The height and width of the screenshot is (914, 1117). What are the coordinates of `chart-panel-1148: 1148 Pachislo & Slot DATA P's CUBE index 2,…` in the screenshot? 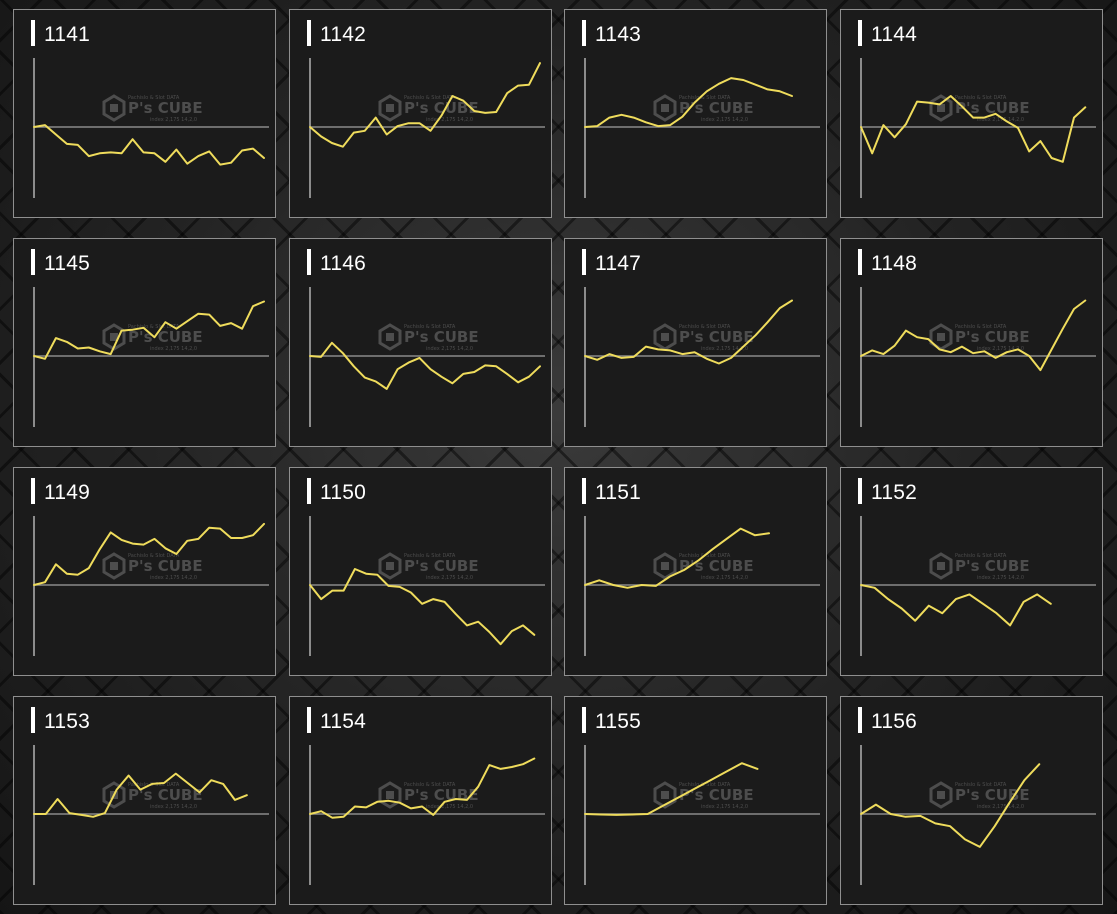 It's located at (971, 342).